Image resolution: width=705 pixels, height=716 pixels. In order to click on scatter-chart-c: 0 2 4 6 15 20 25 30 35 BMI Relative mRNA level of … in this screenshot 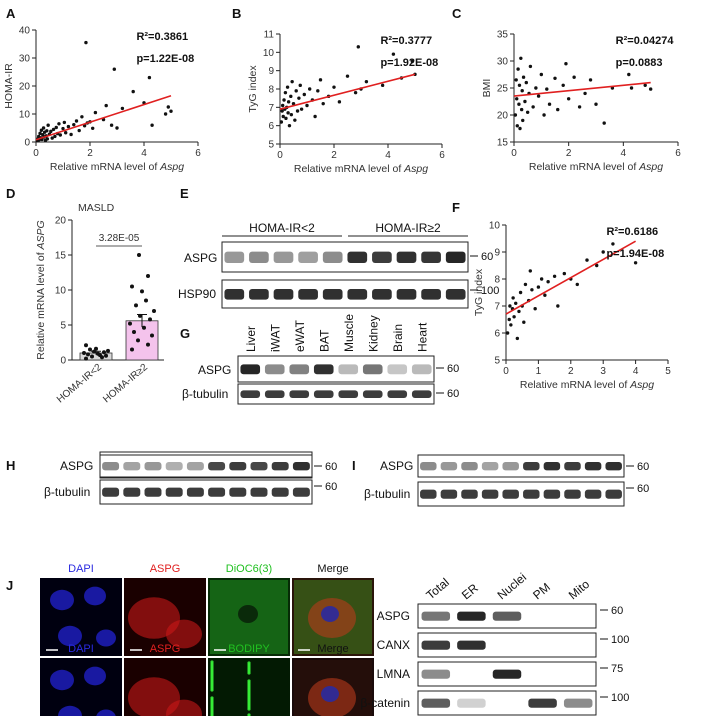, I will do `click(581, 102)`.